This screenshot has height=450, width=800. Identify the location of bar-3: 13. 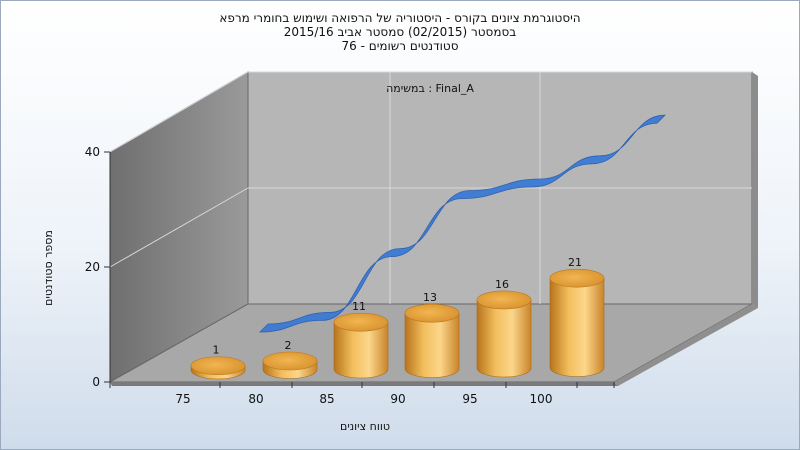
(432, 334).